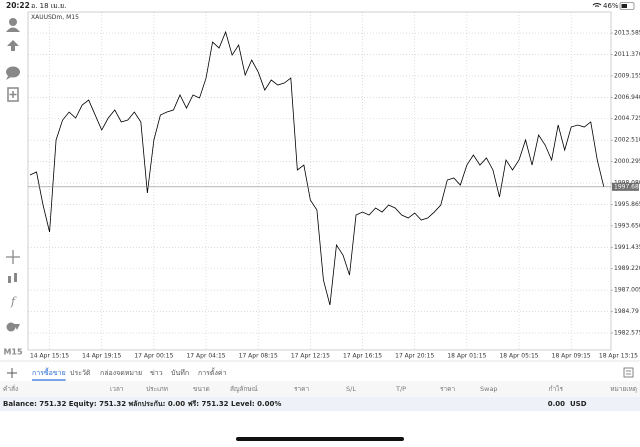 This screenshot has width=640, height=447. Describe the element at coordinates (627, 161) in the screenshot. I see `y-tick-label: 2000.295` at that location.